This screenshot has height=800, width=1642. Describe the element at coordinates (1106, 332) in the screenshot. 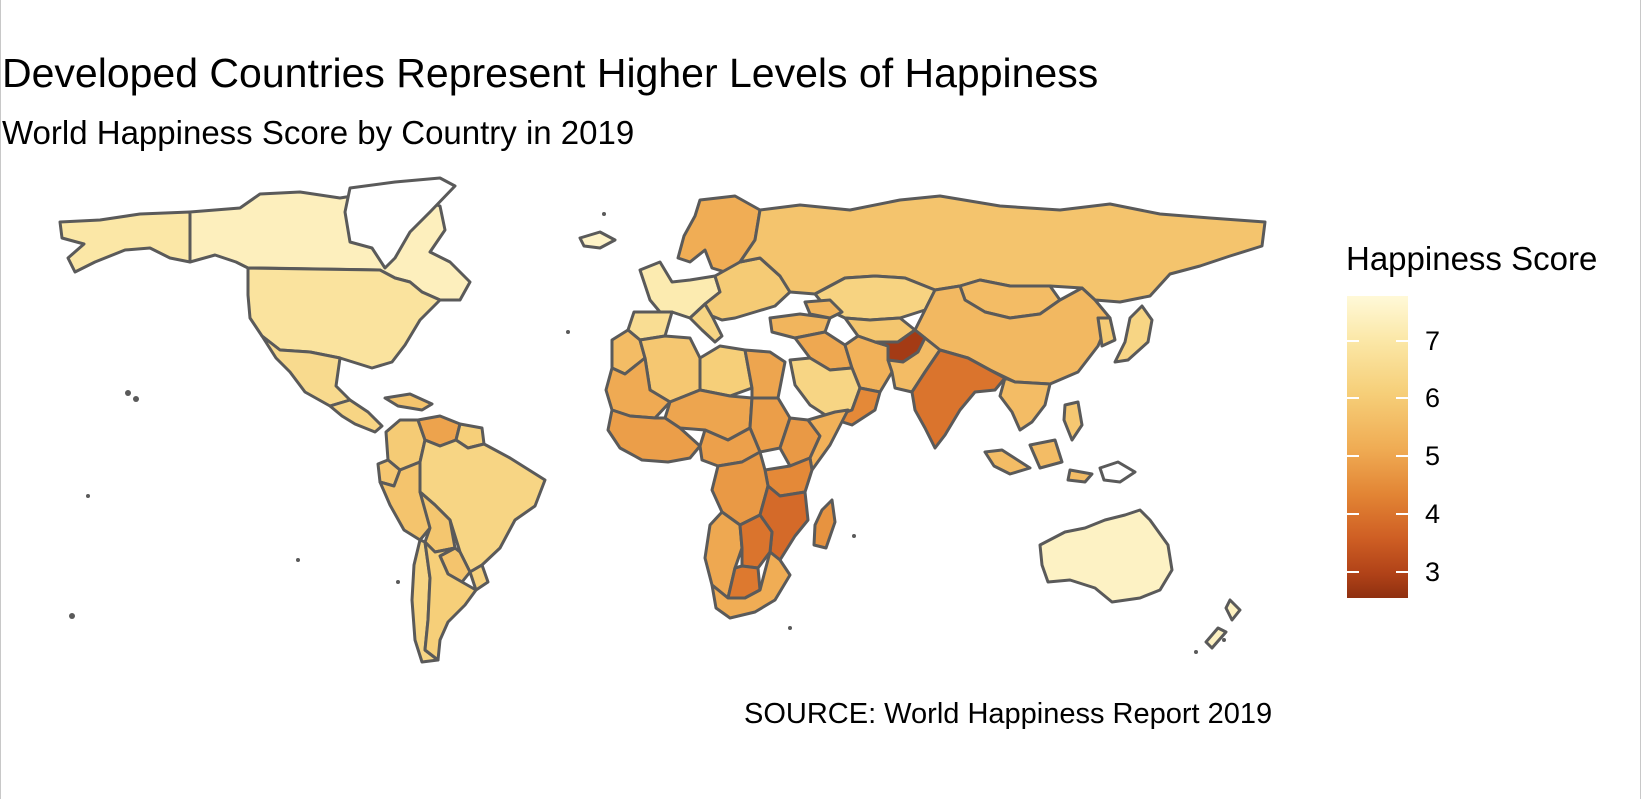

I see `region-korea` at that location.